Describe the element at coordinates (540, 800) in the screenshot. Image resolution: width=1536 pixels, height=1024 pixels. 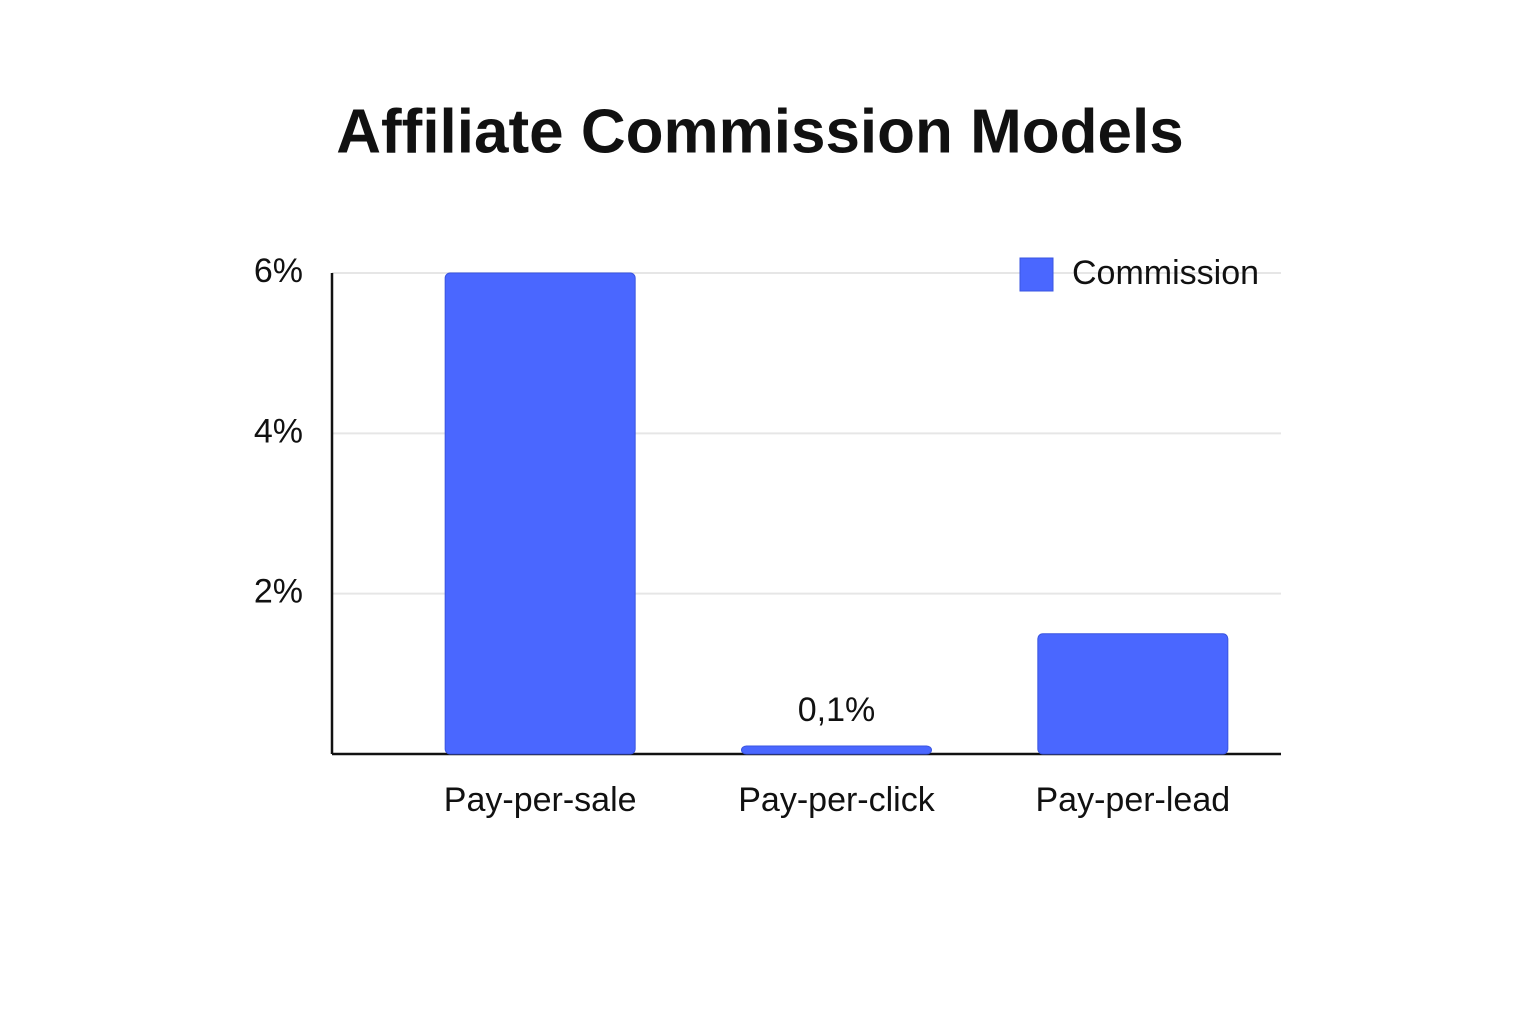
I see `x-tick-label: Pay-per-sale` at that location.